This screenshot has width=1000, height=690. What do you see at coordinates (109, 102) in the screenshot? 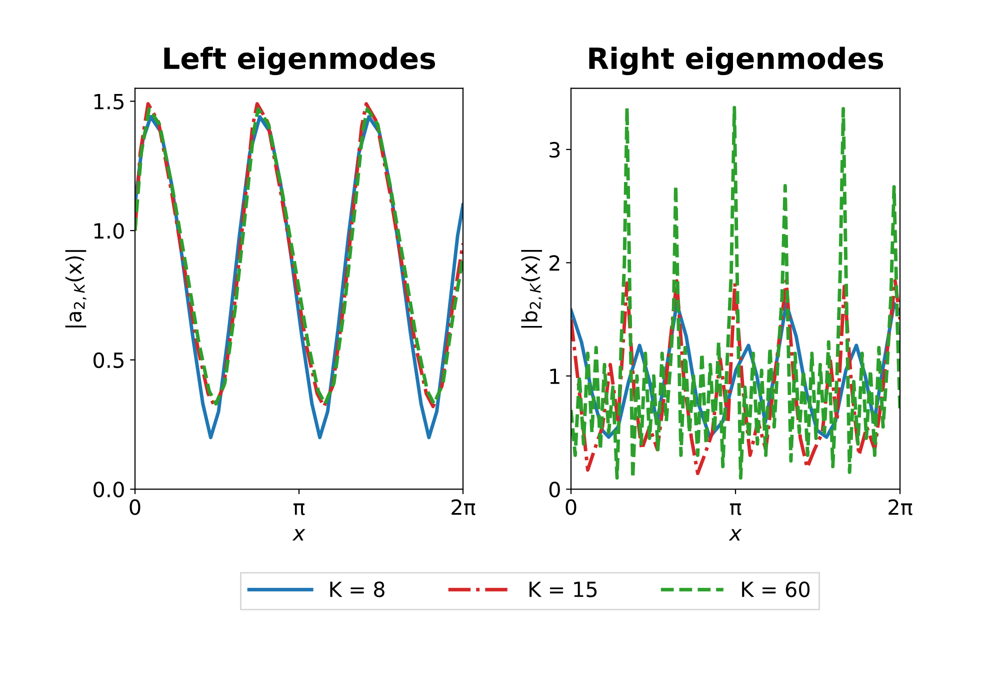
I see `y-tick-label: 1.5` at bounding box center [109, 102].